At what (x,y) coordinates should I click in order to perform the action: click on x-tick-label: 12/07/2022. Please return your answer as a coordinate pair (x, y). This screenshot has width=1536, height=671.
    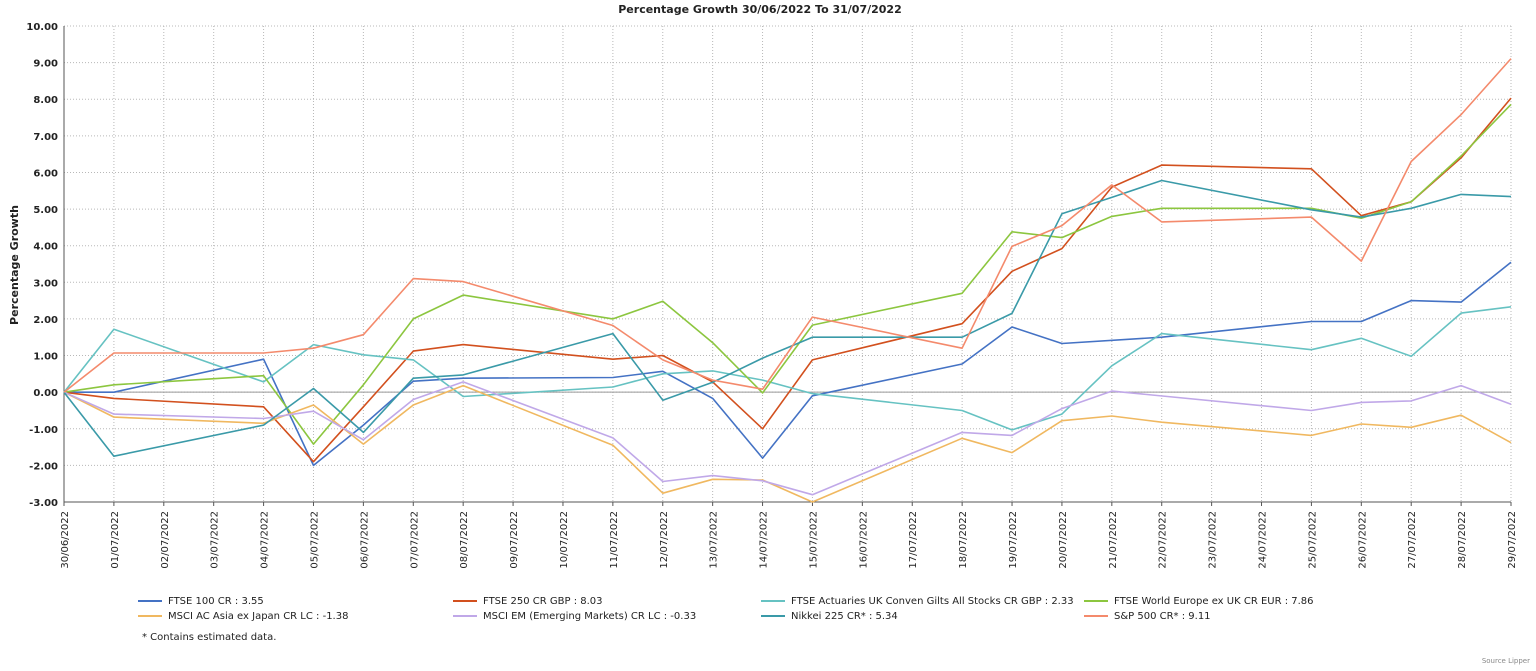
    Looking at the image, I should click on (664, 540).